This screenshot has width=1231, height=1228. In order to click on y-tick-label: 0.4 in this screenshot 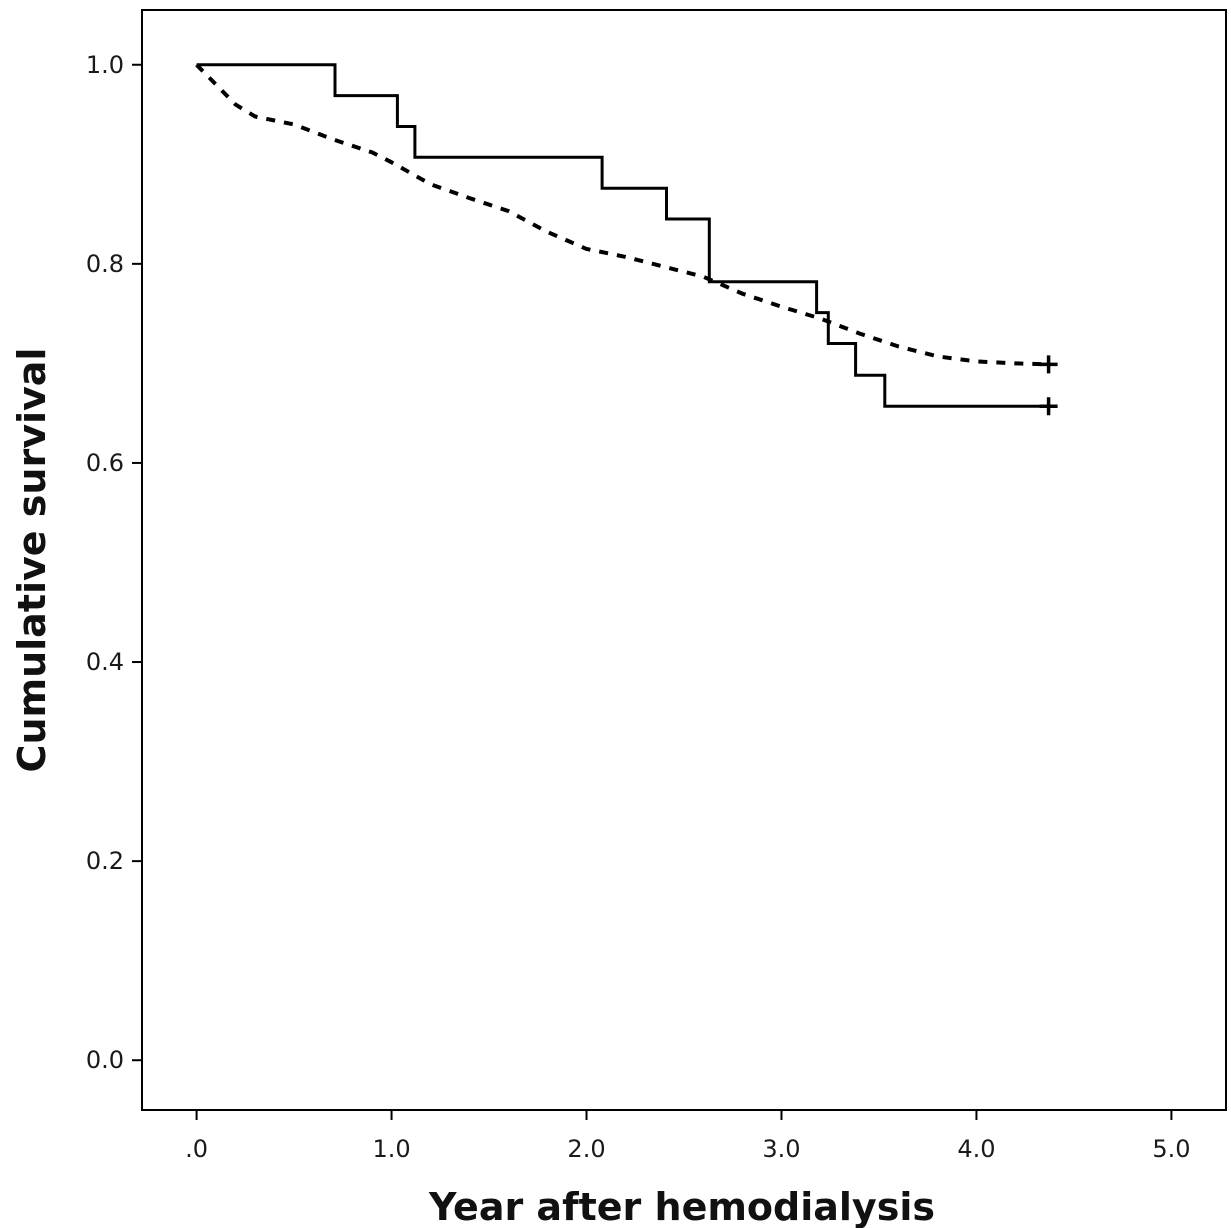, I will do `click(105, 662)`.